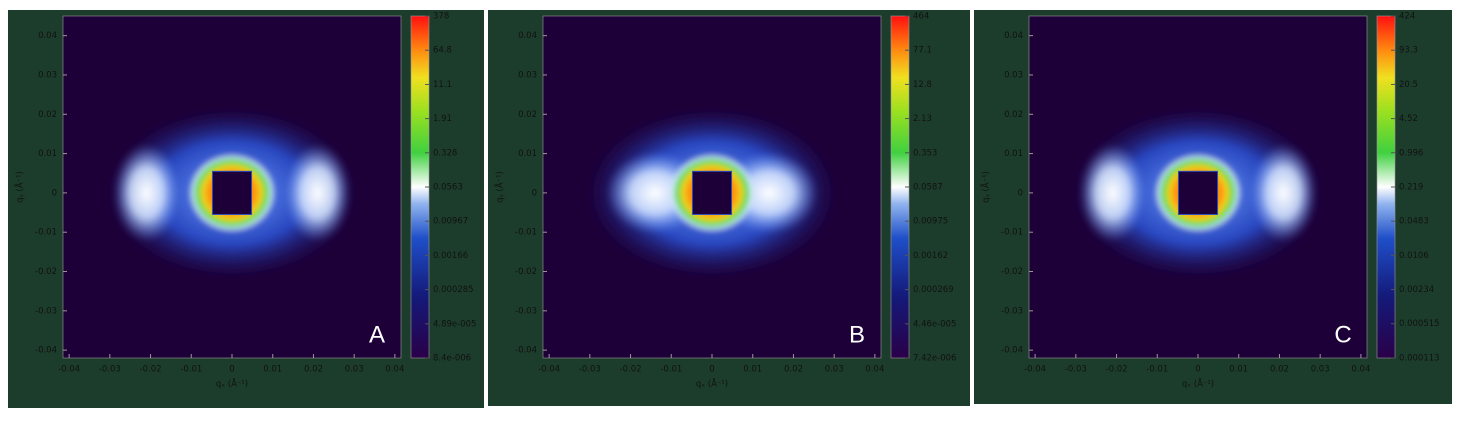 The image size is (1468, 426). I want to click on colorbar-tick-label: 0.0563, so click(448, 188).